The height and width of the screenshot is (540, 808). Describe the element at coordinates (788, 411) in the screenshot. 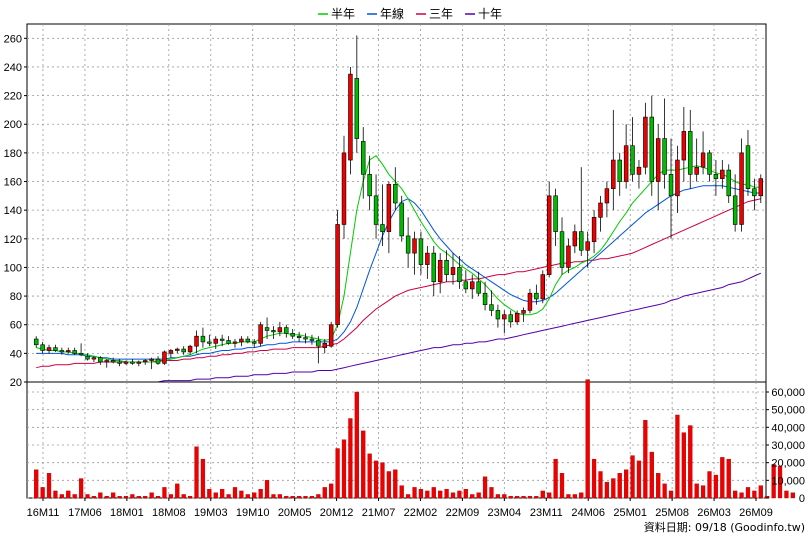

I see `volume-tick-label: 50,000` at that location.